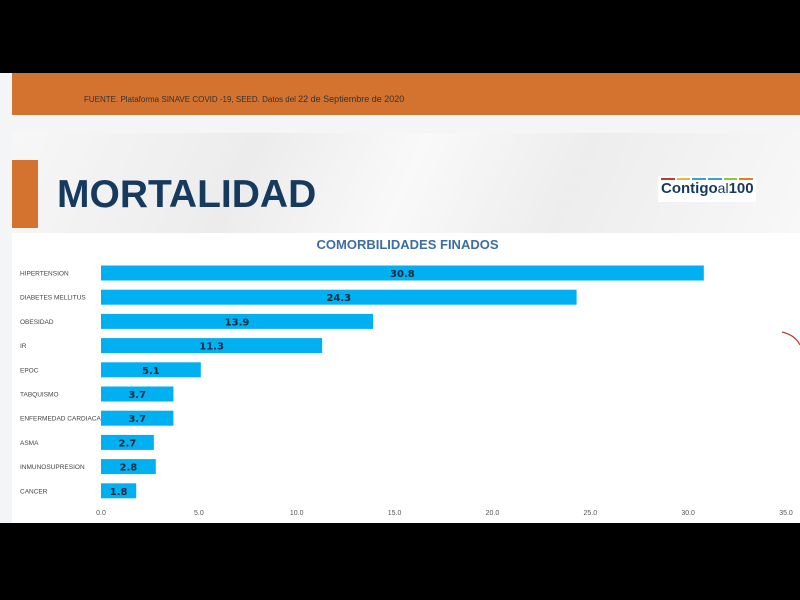 This screenshot has width=800, height=600. What do you see at coordinates (297, 513) in the screenshot?
I see `x-tick-label: 10.0` at bounding box center [297, 513].